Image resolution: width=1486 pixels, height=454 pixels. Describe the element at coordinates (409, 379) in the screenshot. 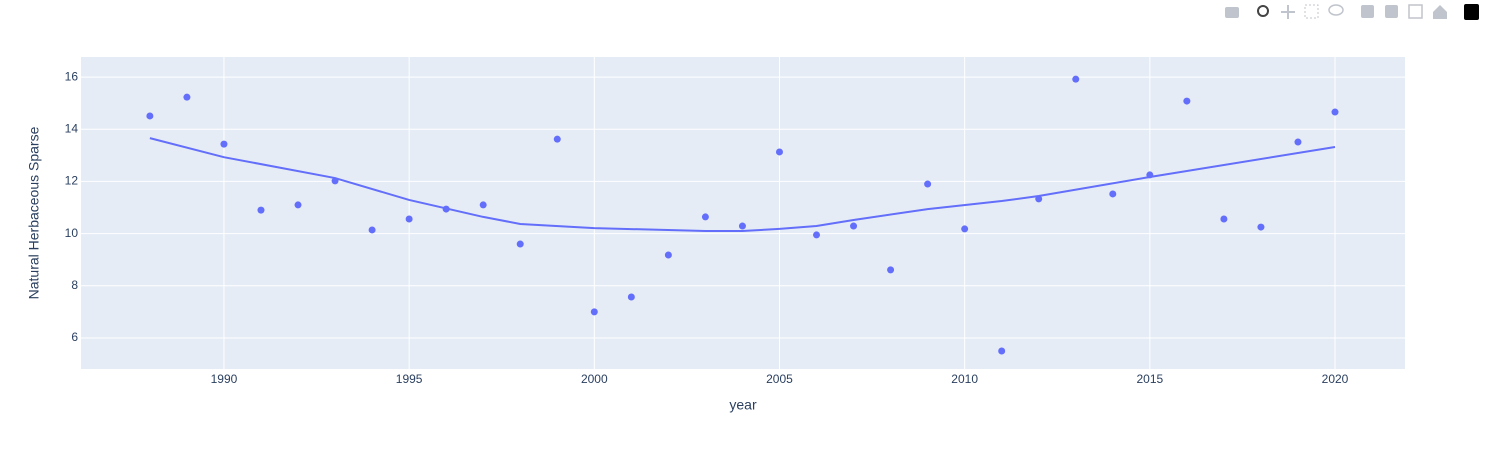

I see `x-tick-label: 1995` at that location.